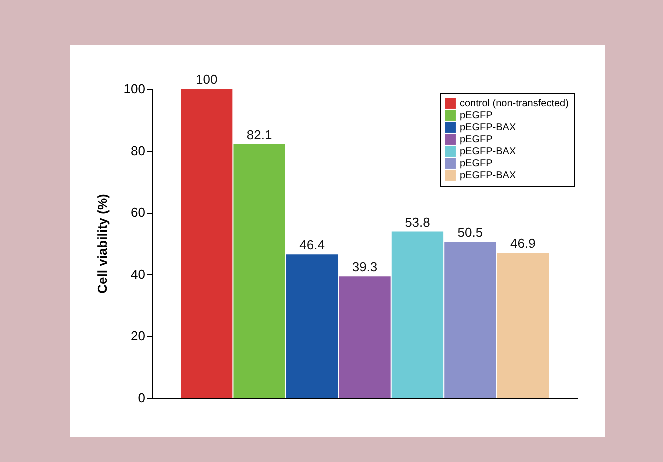 The height and width of the screenshot is (462, 663). I want to click on data-label: 53.8, so click(417, 222).